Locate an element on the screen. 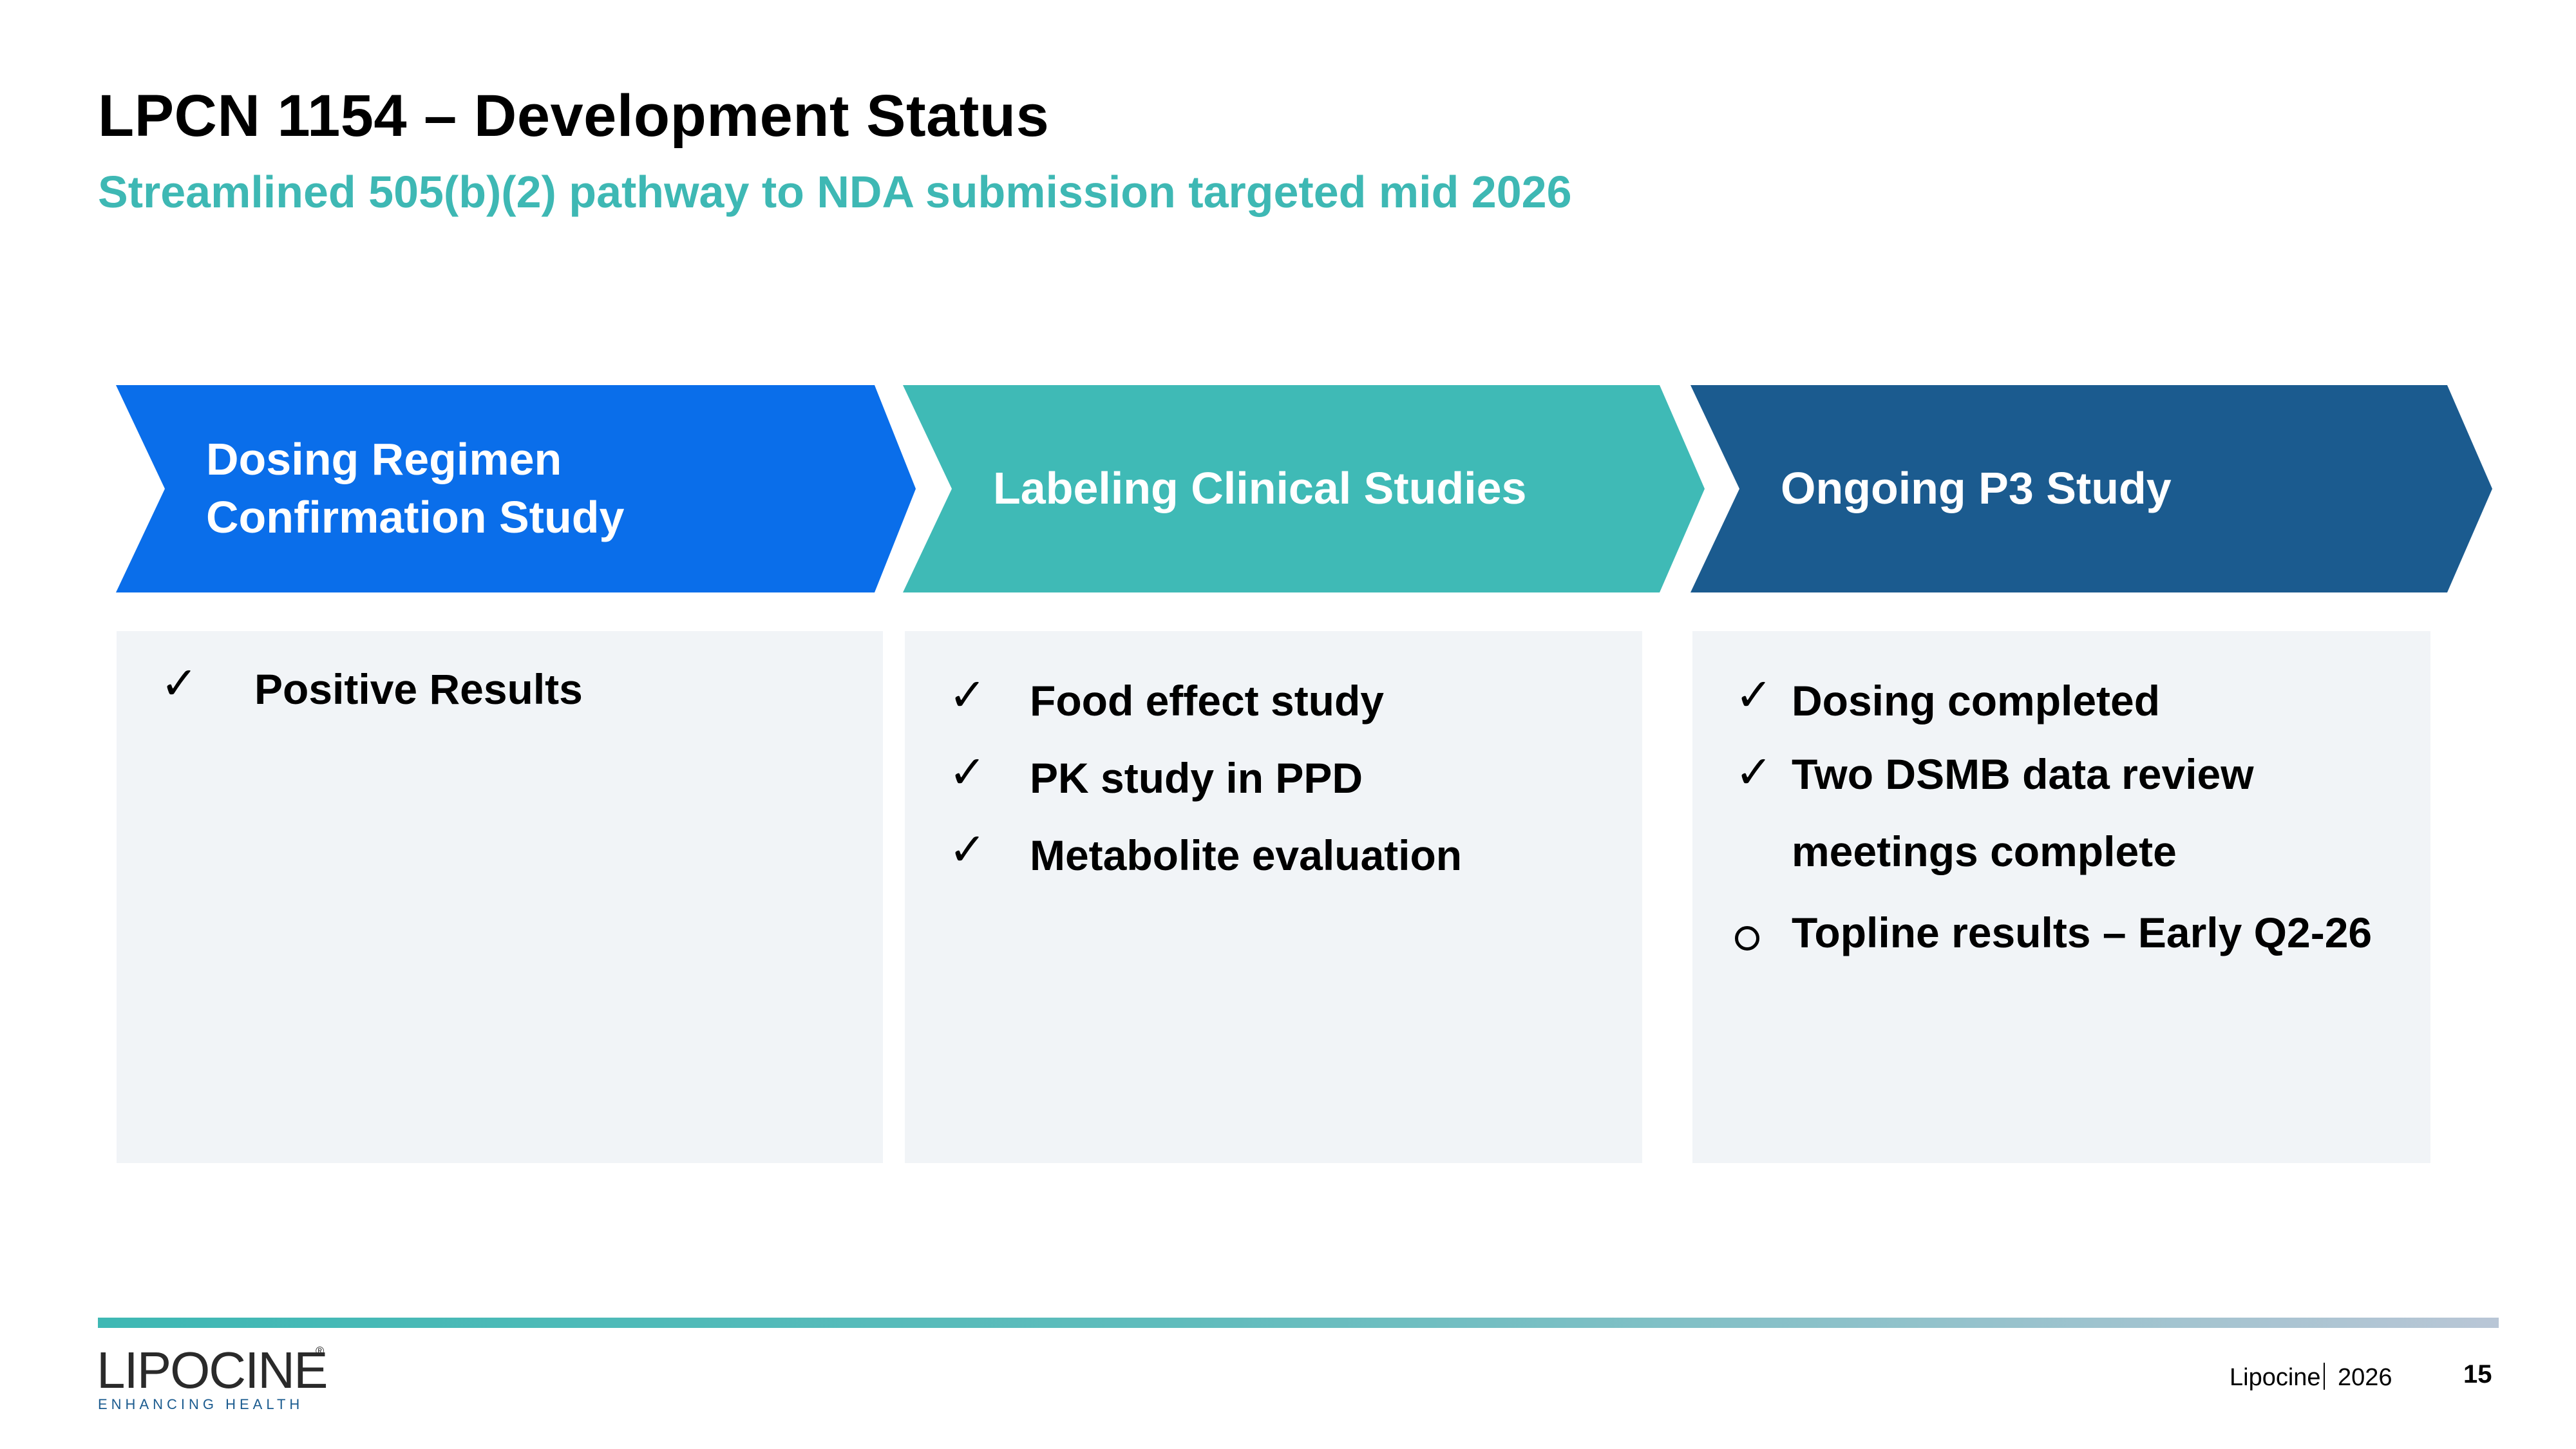  company-logo: LIPOCINE ® ENHANCING HEALTH is located at coordinates (225, 1380).